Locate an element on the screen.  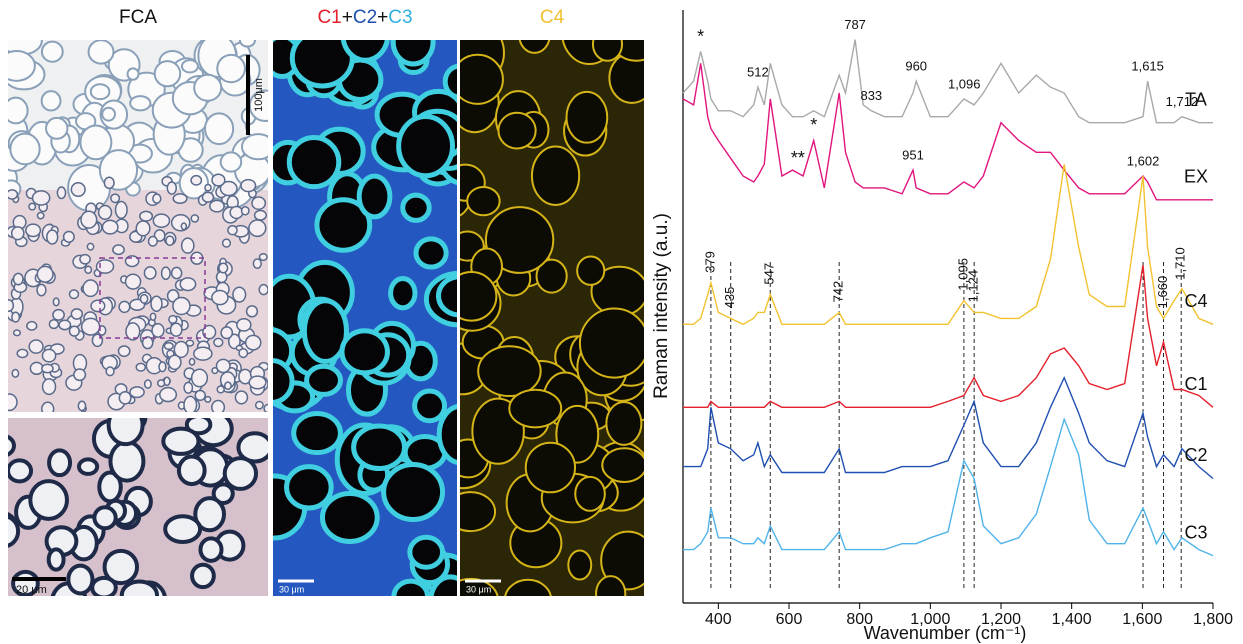
peak-label: 1,602 is located at coordinates (1143, 160).